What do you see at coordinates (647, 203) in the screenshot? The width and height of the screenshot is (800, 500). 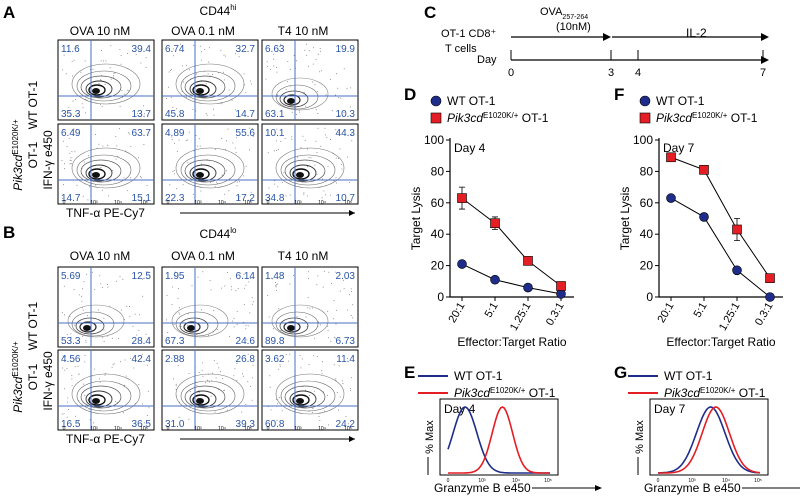 I see `y-tick-label: 60` at bounding box center [647, 203].